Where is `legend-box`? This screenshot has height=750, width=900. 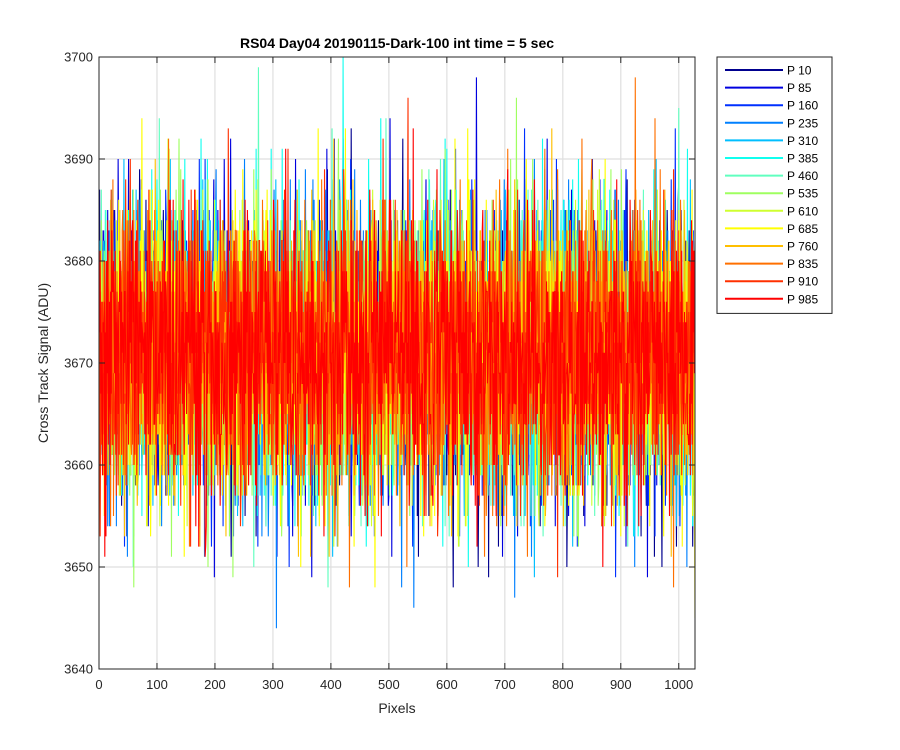 legend-box is located at coordinates (774, 185).